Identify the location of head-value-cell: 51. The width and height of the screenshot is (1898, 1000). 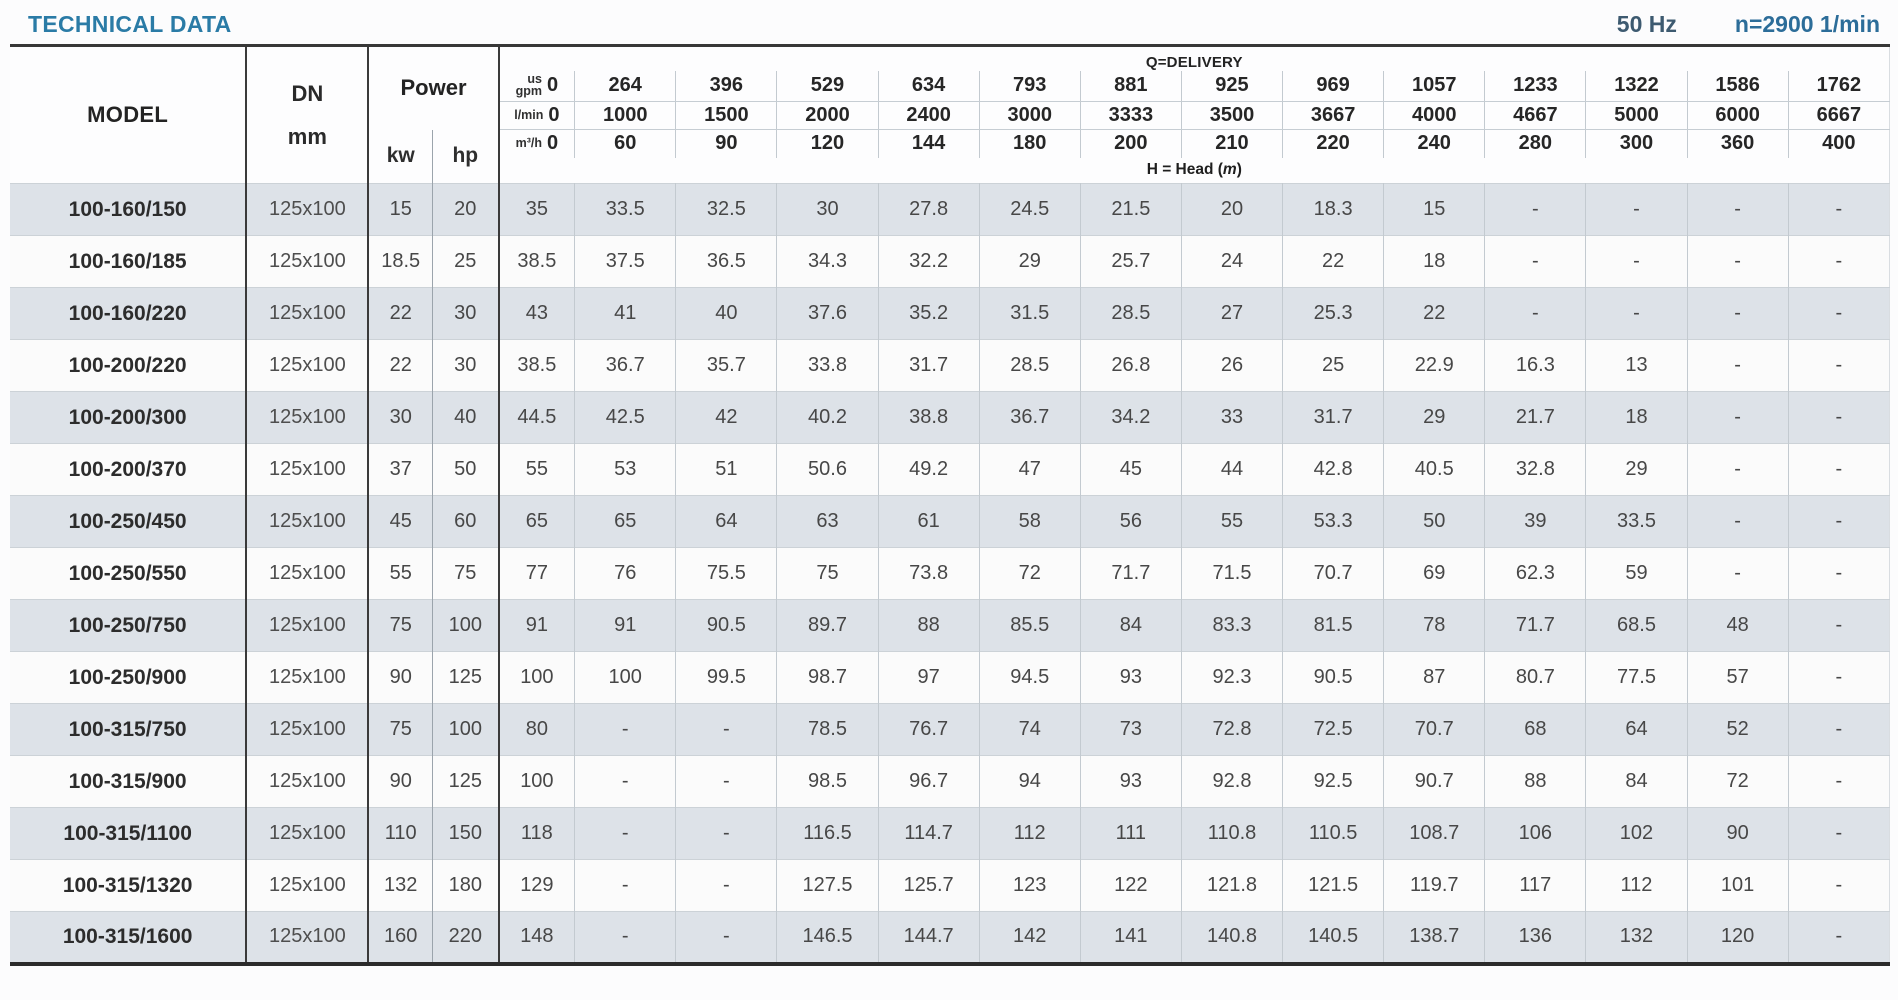
(726, 469).